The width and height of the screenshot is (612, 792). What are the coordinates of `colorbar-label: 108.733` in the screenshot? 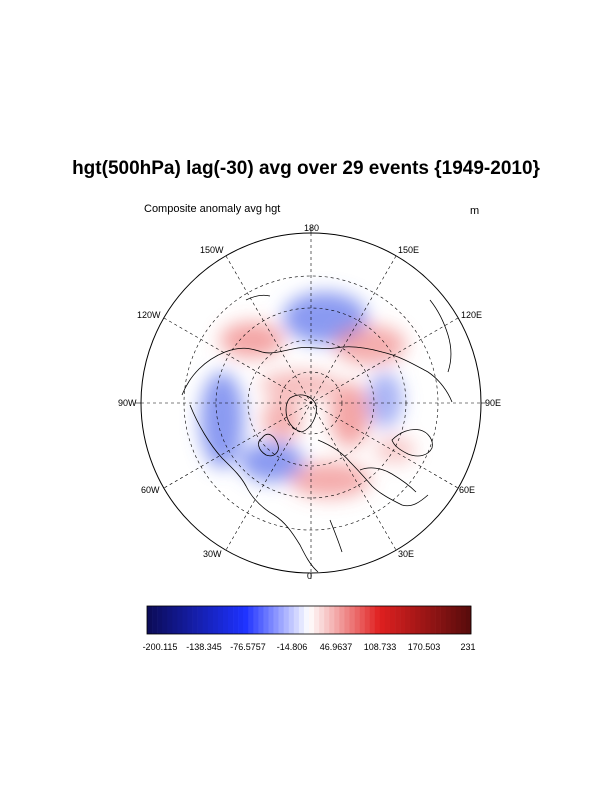 It's located at (380, 647).